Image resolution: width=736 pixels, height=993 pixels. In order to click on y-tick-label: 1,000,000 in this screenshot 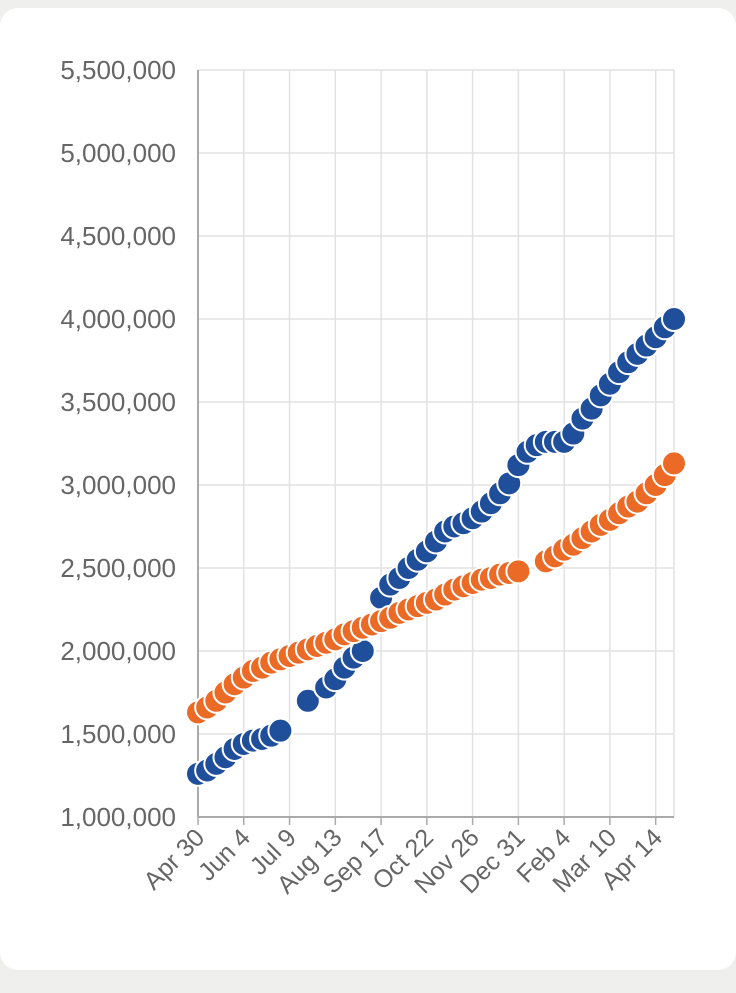, I will do `click(118, 817)`.